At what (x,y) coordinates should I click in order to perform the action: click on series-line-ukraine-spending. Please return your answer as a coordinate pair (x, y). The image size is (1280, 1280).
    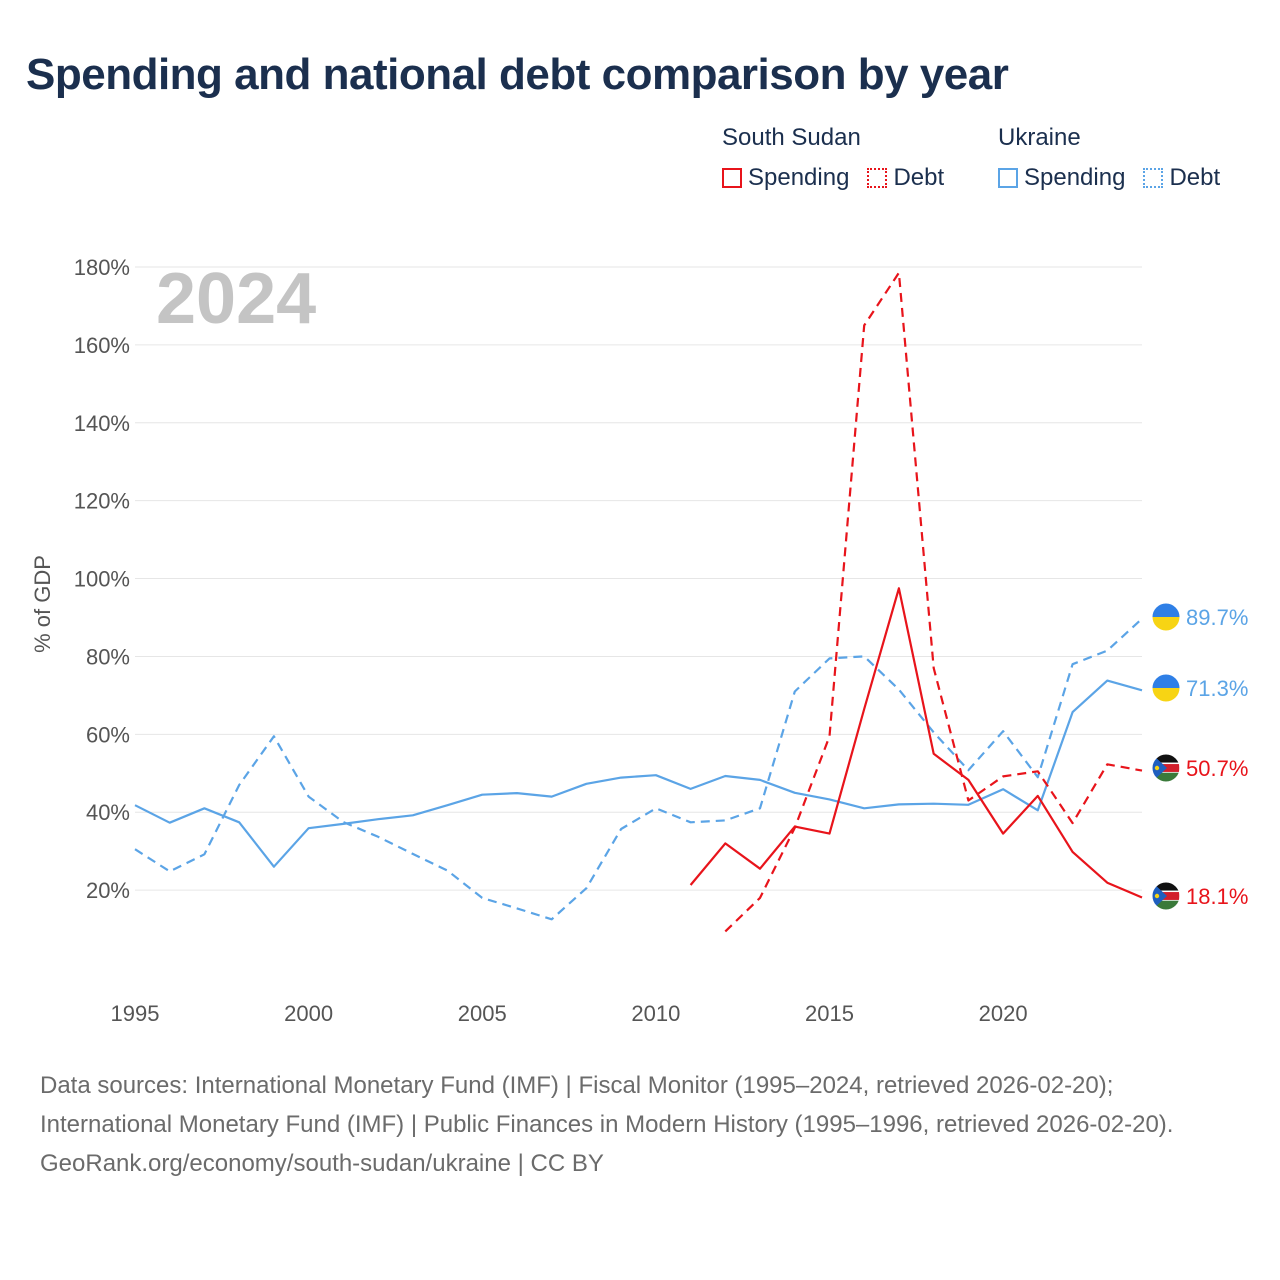
    Looking at the image, I should click on (638, 773).